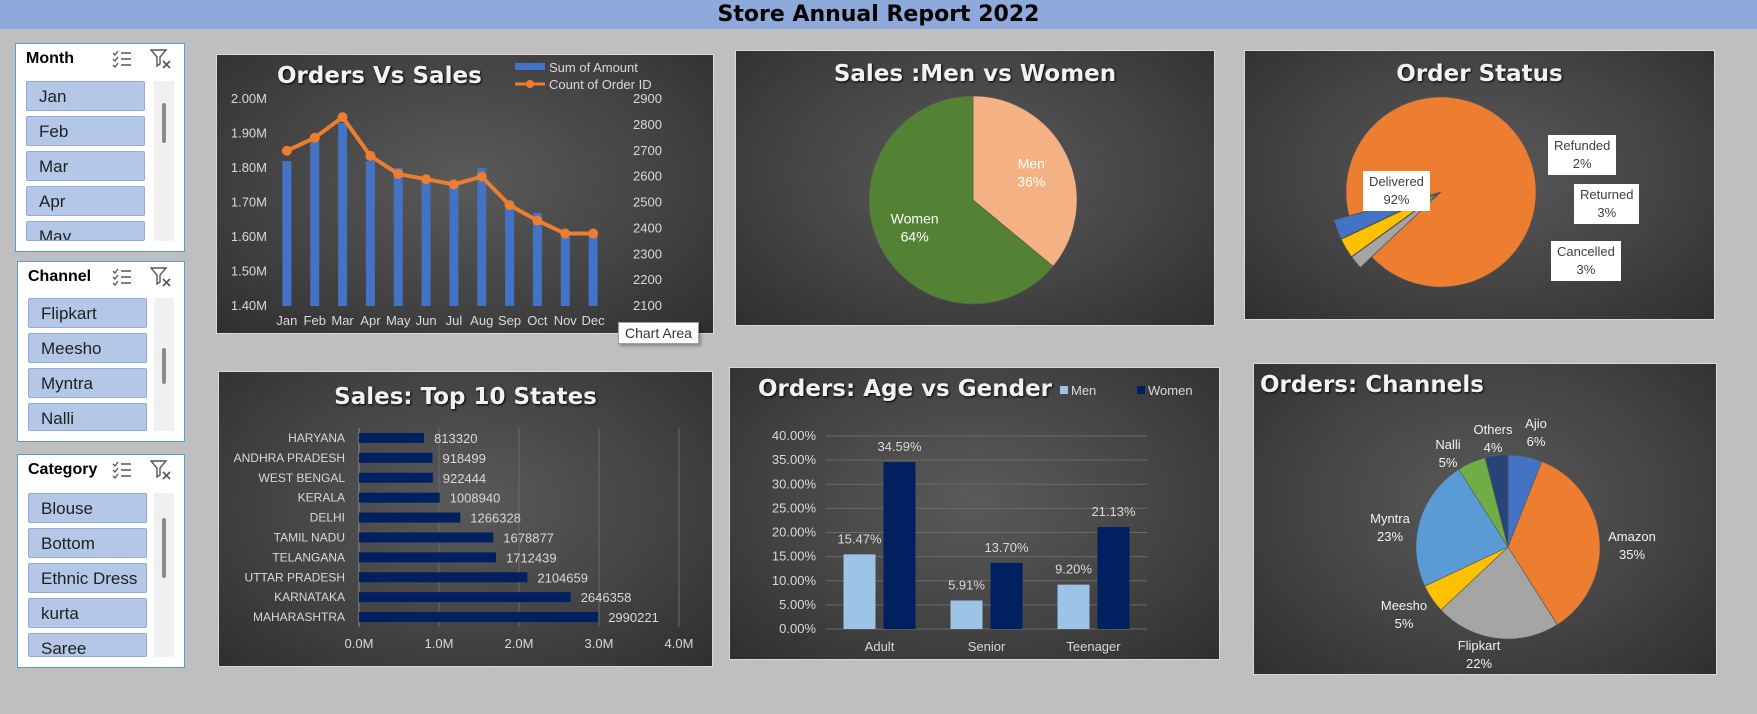 Image resolution: width=1757 pixels, height=714 pixels. I want to click on data-label: 2990221, so click(633, 617).